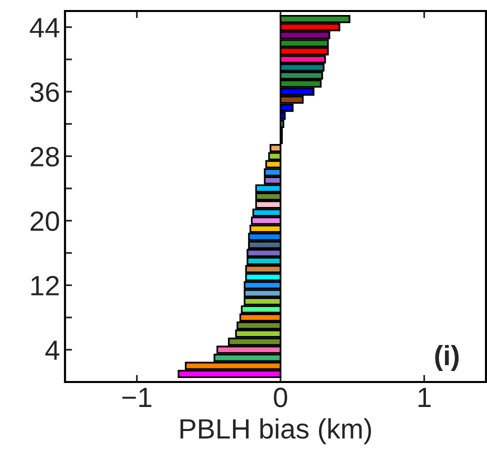  What do you see at coordinates (424, 397) in the screenshot?
I see `x-tick-label: 1` at bounding box center [424, 397].